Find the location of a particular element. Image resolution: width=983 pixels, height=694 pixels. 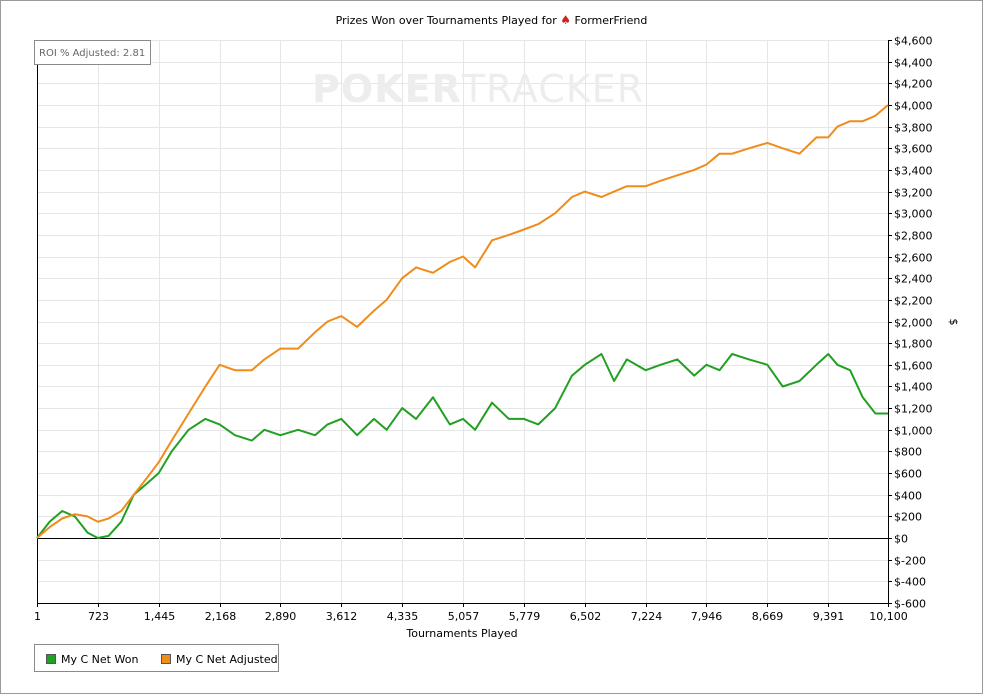

y-tick-label: $2,600 is located at coordinates (913, 258).